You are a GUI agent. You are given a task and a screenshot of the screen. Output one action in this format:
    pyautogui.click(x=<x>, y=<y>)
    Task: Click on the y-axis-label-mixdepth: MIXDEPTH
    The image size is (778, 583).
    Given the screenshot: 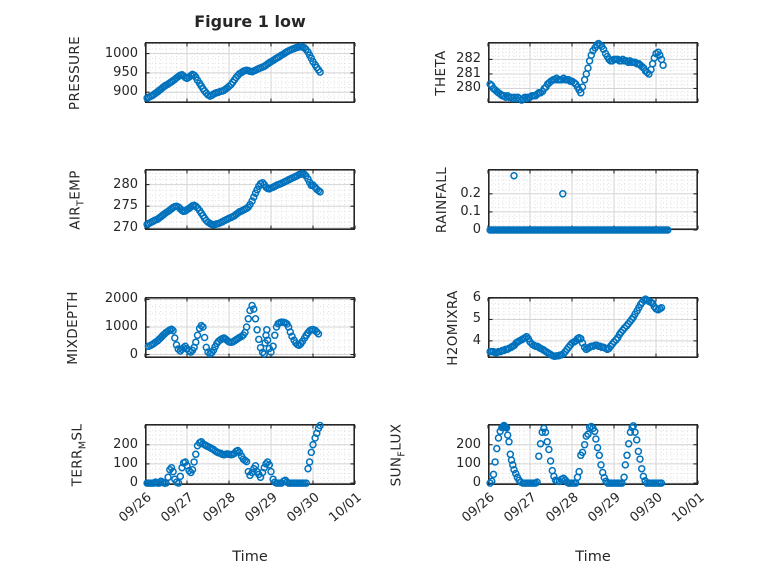 What is the action you would take?
    pyautogui.click(x=73, y=328)
    